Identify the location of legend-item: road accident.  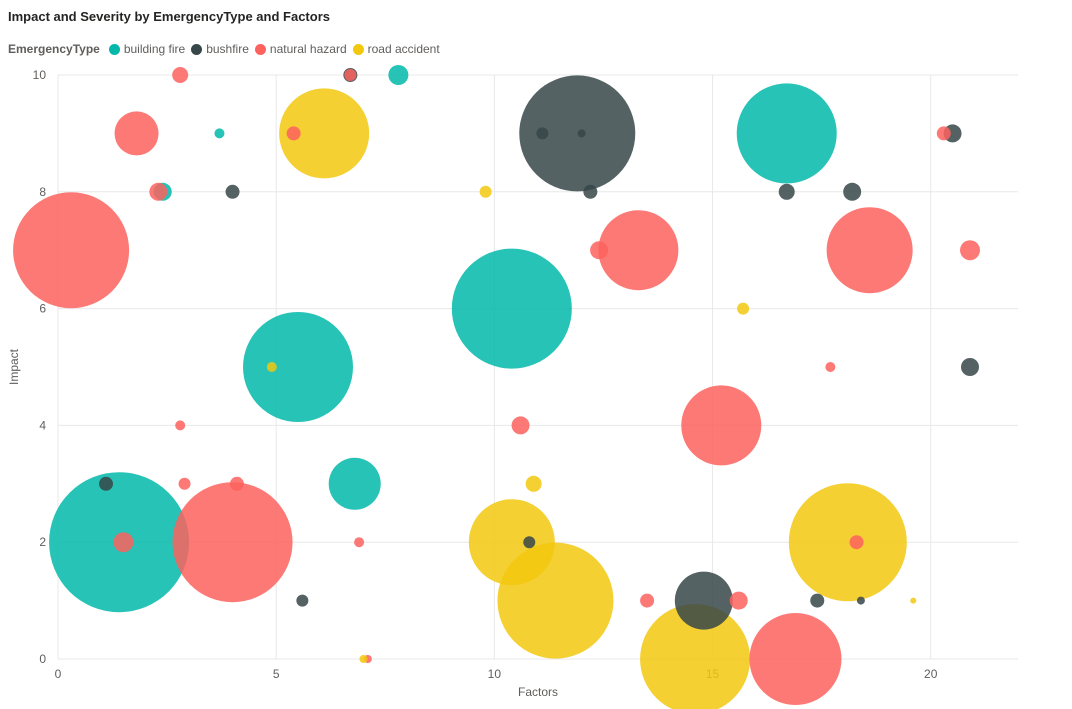
(396, 49).